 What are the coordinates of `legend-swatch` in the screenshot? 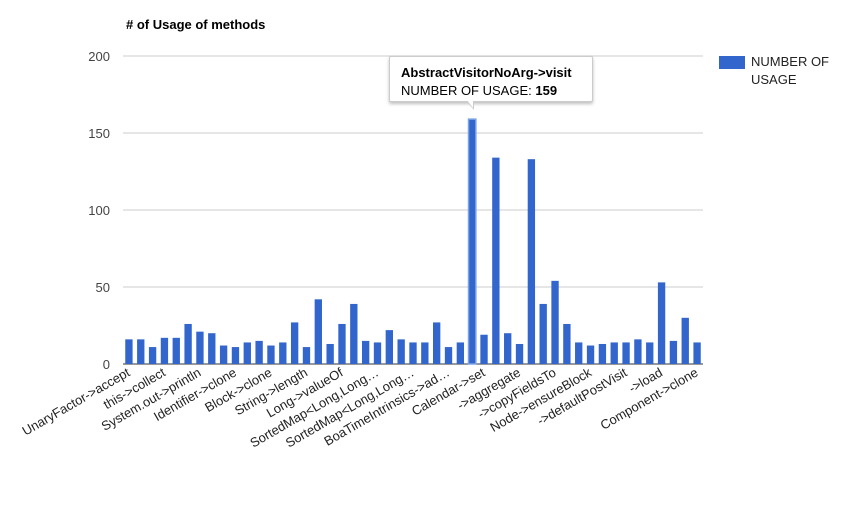 It's located at (732, 62).